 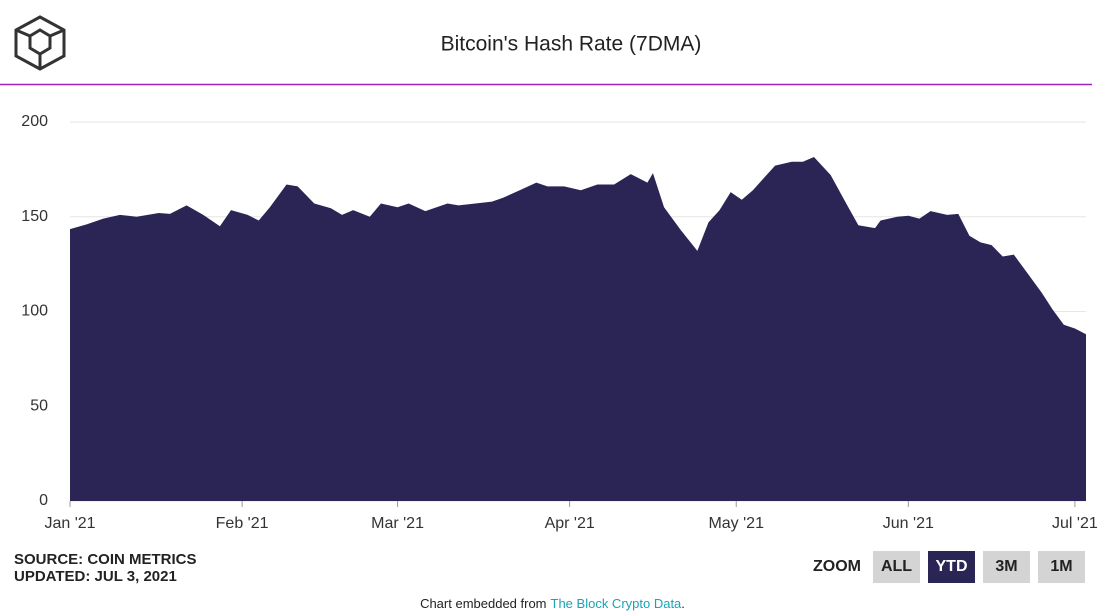 I want to click on x-tick-label: Jan '21, so click(x=69, y=523).